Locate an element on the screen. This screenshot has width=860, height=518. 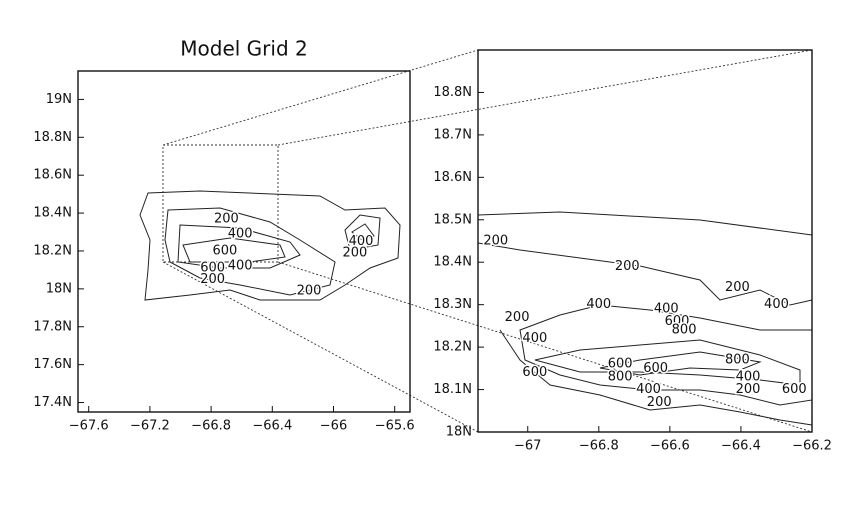
x-tick-label: −65.6 is located at coordinates (395, 426).